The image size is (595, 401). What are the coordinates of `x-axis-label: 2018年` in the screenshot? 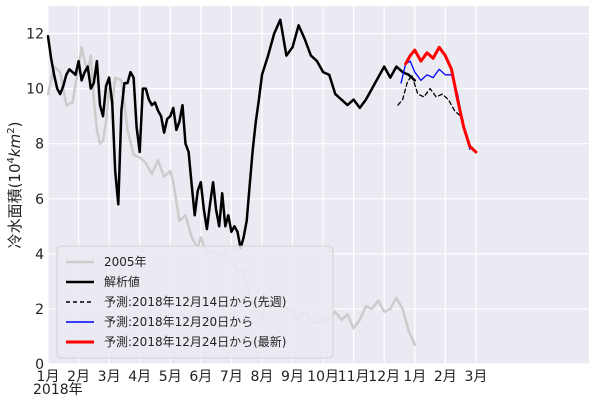 It's located at (58, 390).